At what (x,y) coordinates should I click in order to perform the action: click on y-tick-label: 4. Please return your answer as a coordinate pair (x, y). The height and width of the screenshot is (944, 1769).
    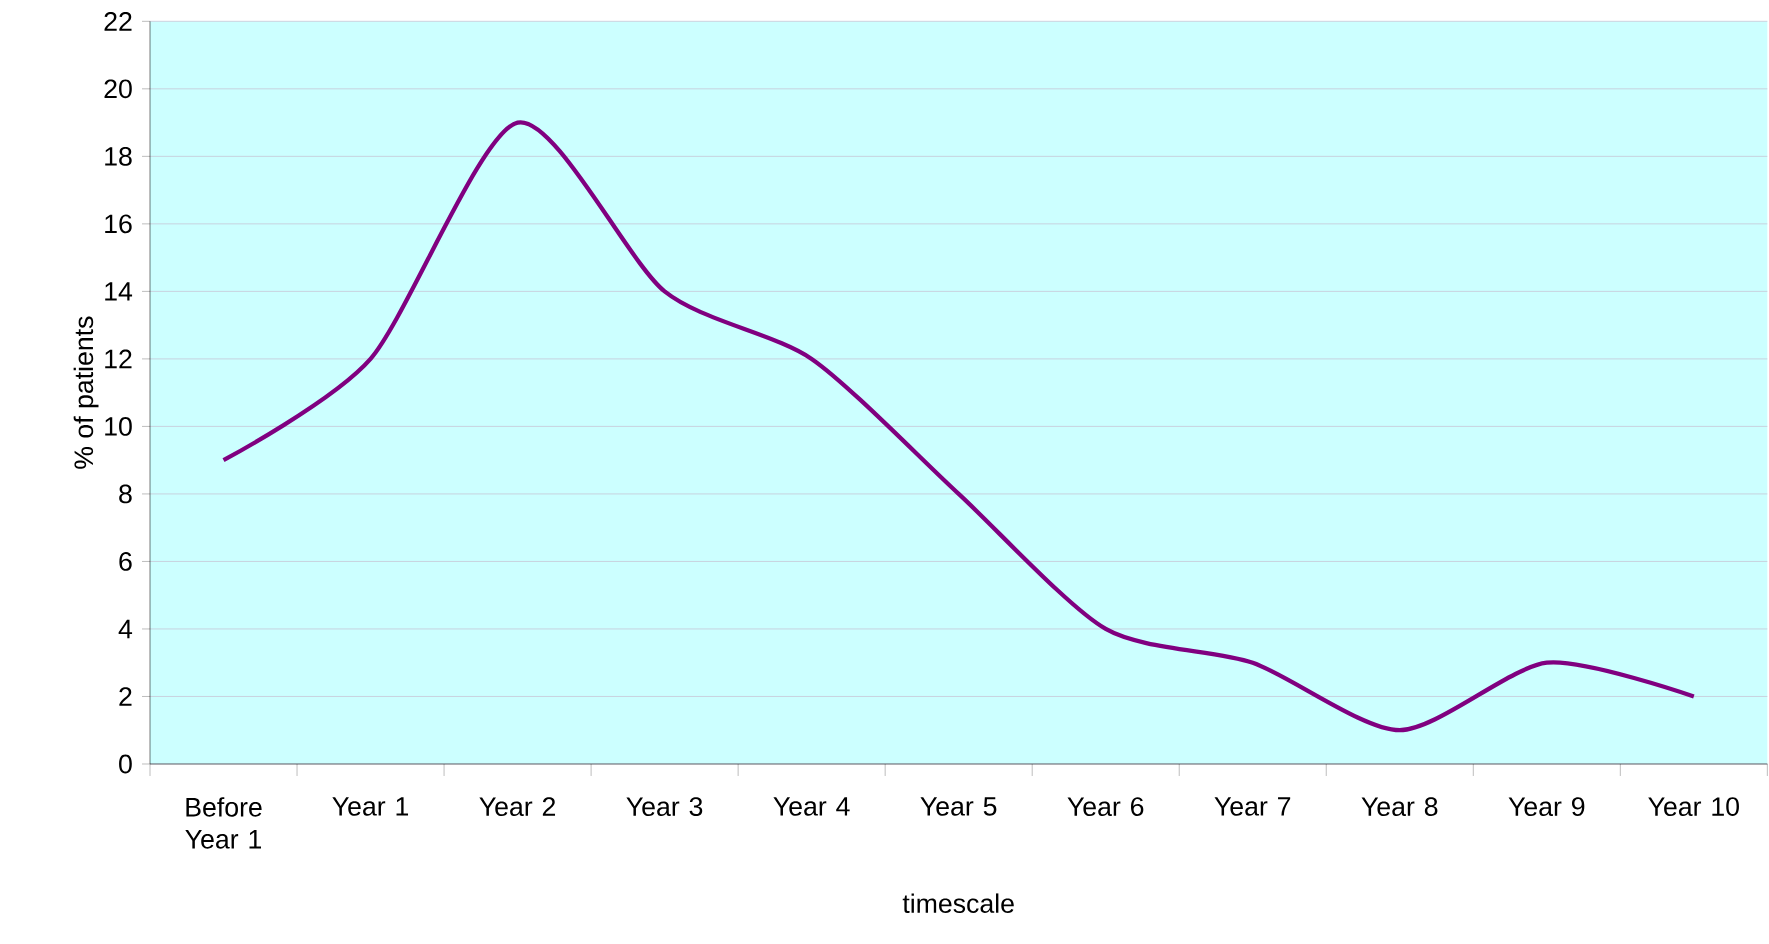
    Looking at the image, I should click on (125, 629).